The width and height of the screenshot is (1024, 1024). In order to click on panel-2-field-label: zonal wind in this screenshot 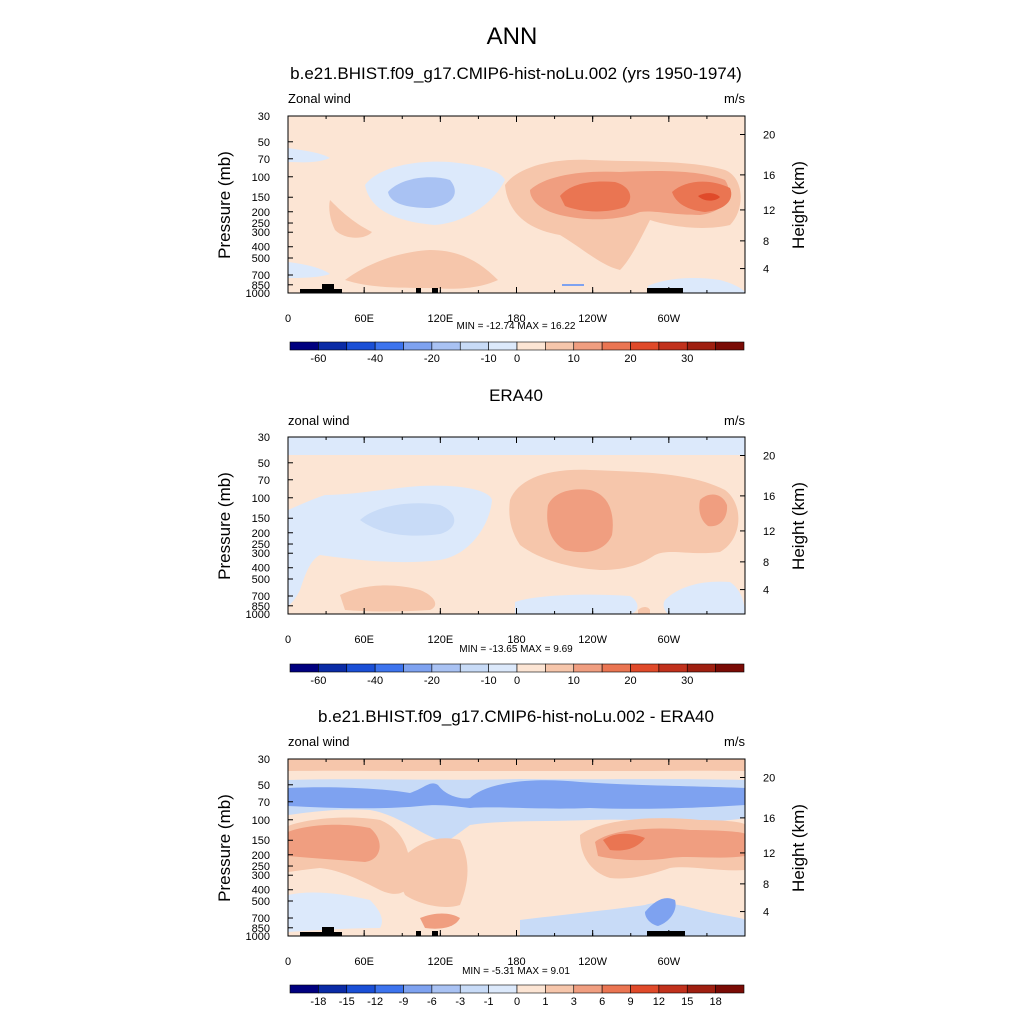, I will do `click(318, 420)`.